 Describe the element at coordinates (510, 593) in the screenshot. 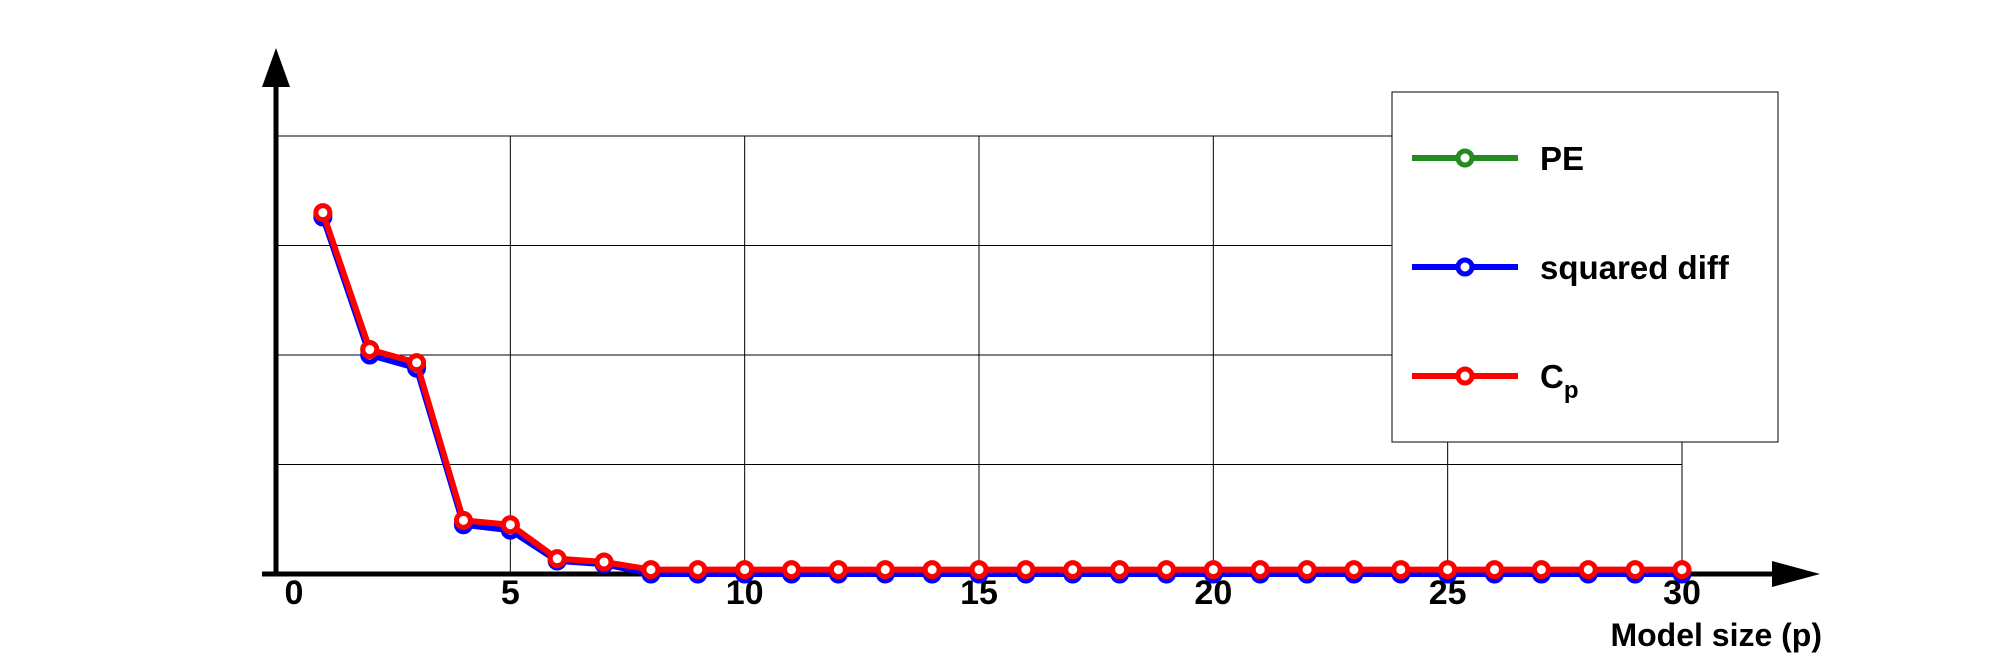

I see `x-tick-label: 5` at that location.